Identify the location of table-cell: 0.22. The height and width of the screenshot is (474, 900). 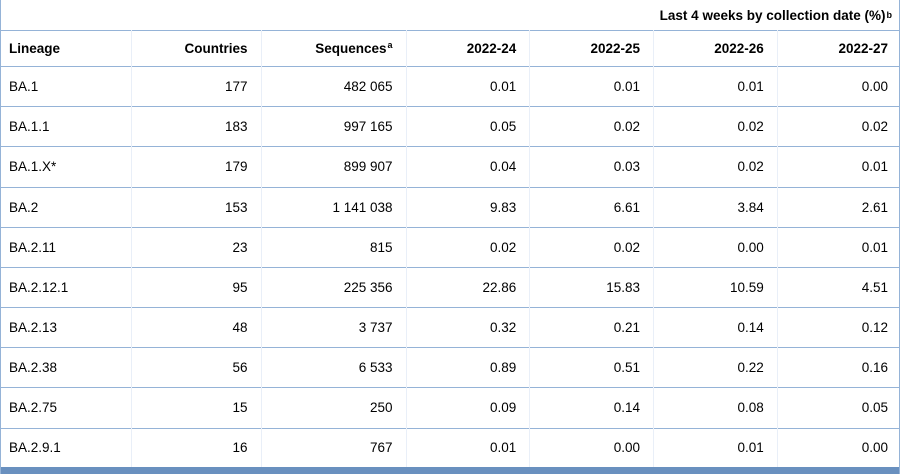
(715, 367).